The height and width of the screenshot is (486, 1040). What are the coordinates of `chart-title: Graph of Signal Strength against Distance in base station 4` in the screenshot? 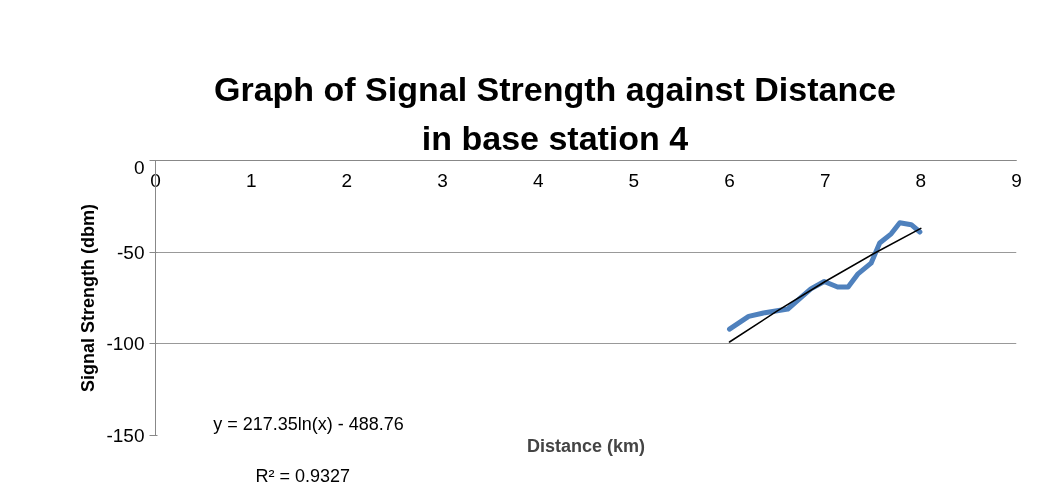 It's located at (555, 114).